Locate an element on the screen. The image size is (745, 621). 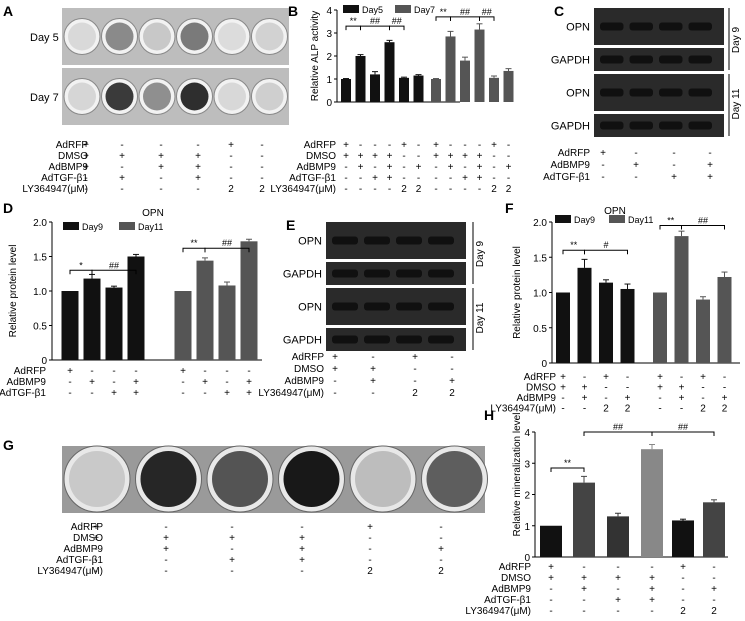
y-tick-label: 2.0 is located at coordinates (40, 223).